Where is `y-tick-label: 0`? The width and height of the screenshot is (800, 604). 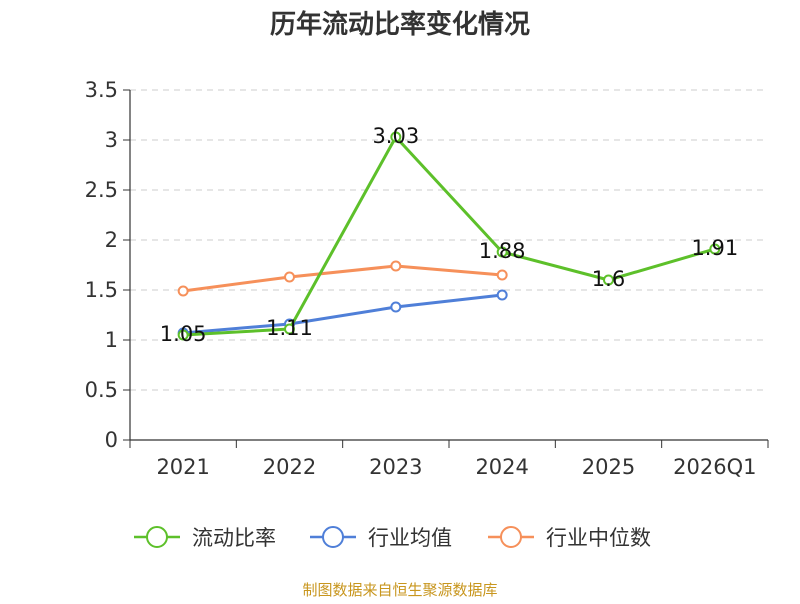 y-tick-label: 0 is located at coordinates (111, 440).